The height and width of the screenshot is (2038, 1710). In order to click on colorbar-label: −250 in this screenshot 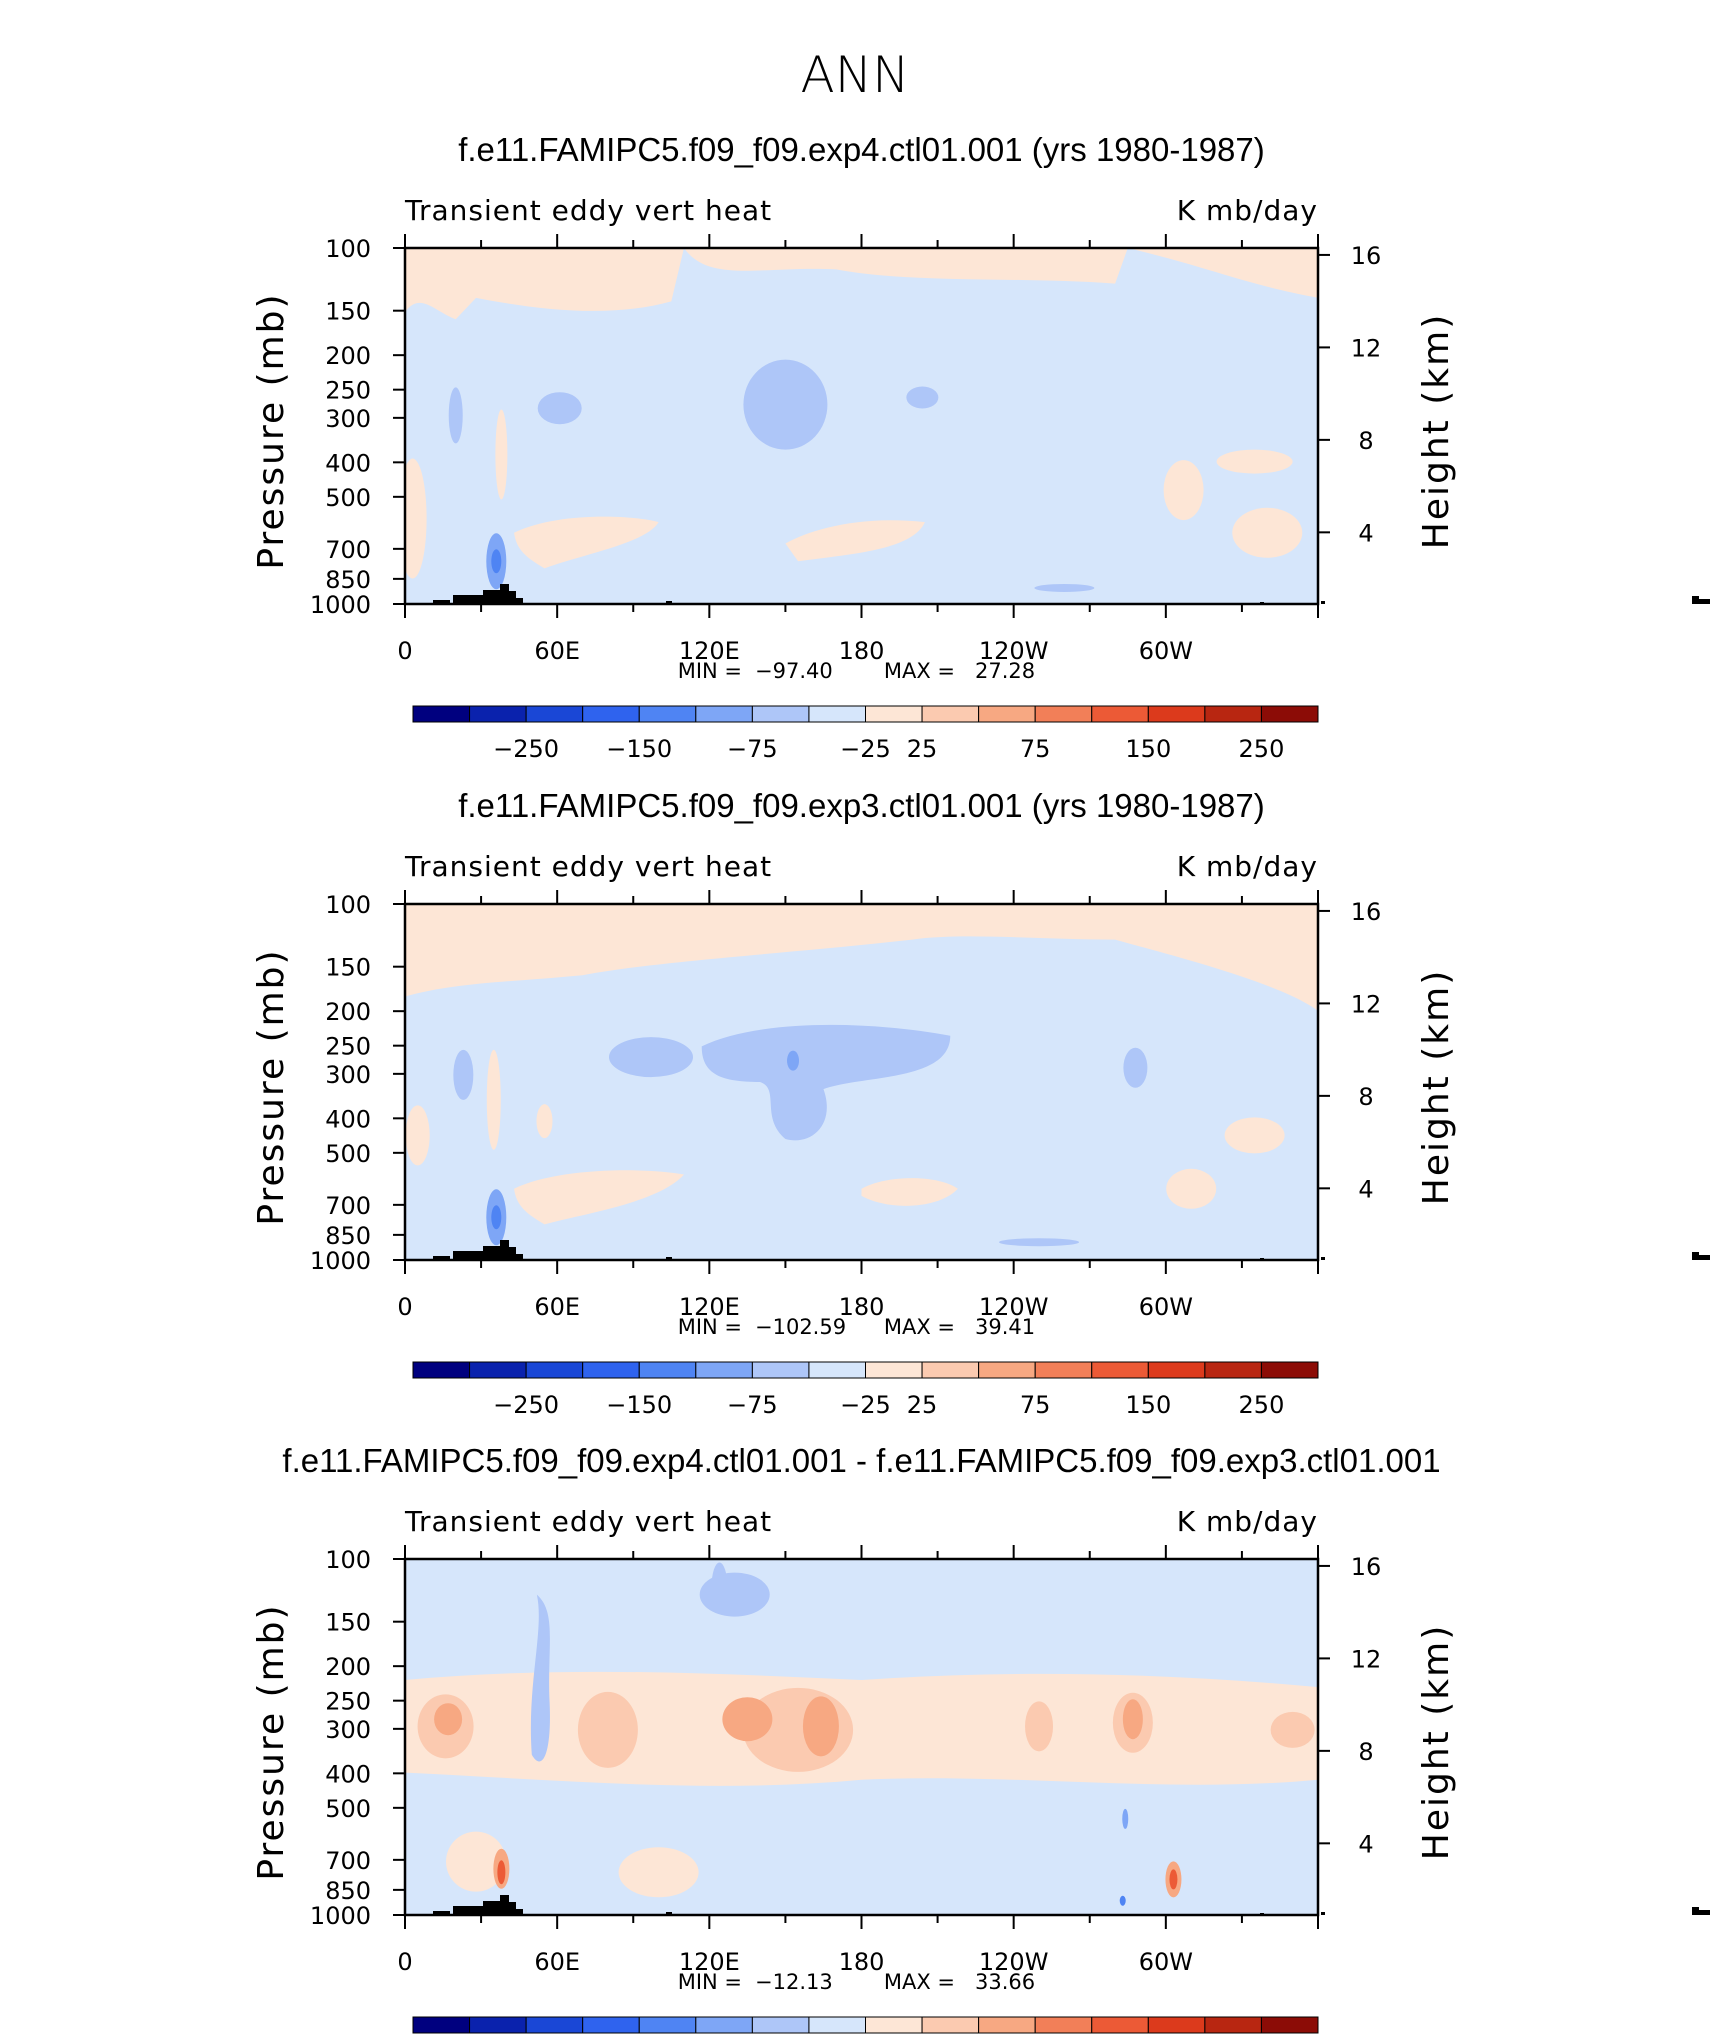, I will do `click(526, 1405)`.